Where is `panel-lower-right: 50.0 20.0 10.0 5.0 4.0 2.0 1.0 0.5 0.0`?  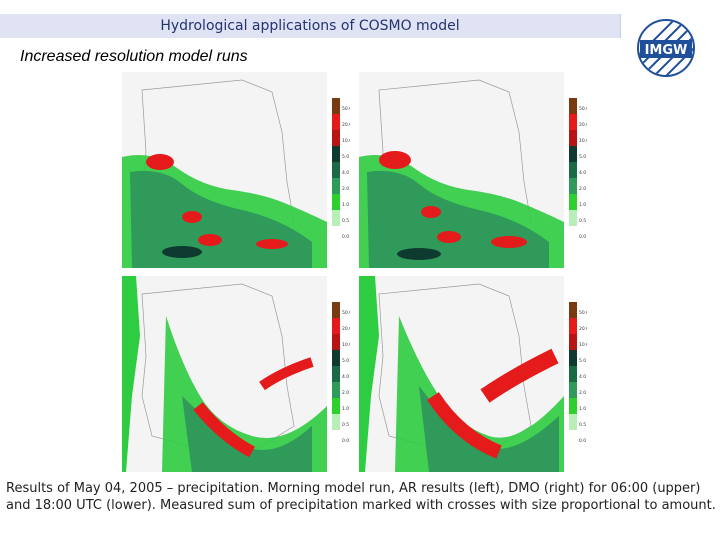 panel-lower-right: 50.0 20.0 10.0 5.0 4.0 2.0 1.0 0.5 0.0 is located at coordinates (473, 374).